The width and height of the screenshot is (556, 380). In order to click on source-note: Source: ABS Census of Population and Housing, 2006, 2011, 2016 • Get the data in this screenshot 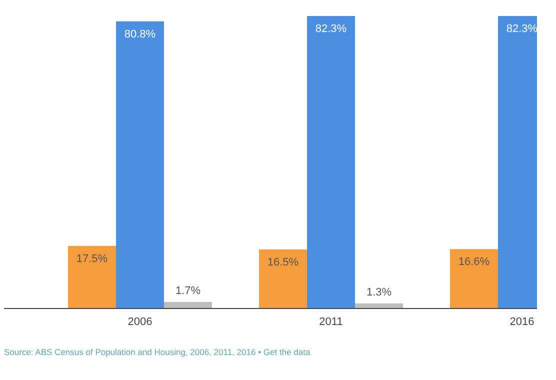, I will do `click(157, 352)`.